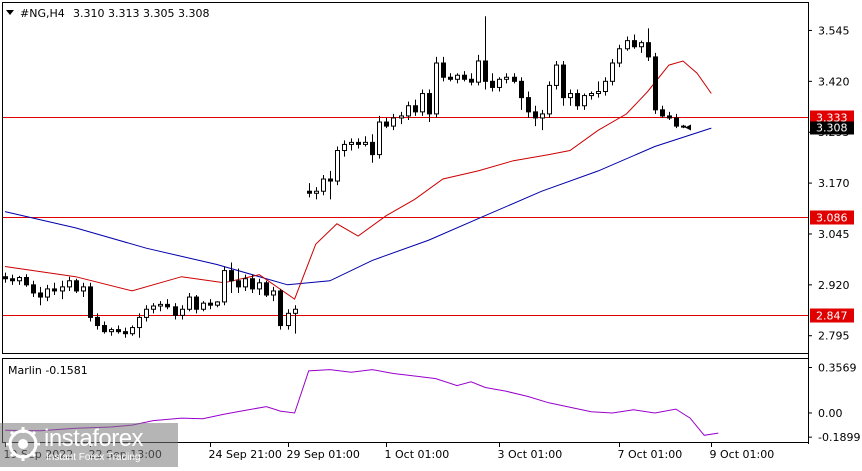 The width and height of the screenshot is (862, 471). What do you see at coordinates (688, 127) in the screenshot?
I see `current-price-marker` at bounding box center [688, 127].